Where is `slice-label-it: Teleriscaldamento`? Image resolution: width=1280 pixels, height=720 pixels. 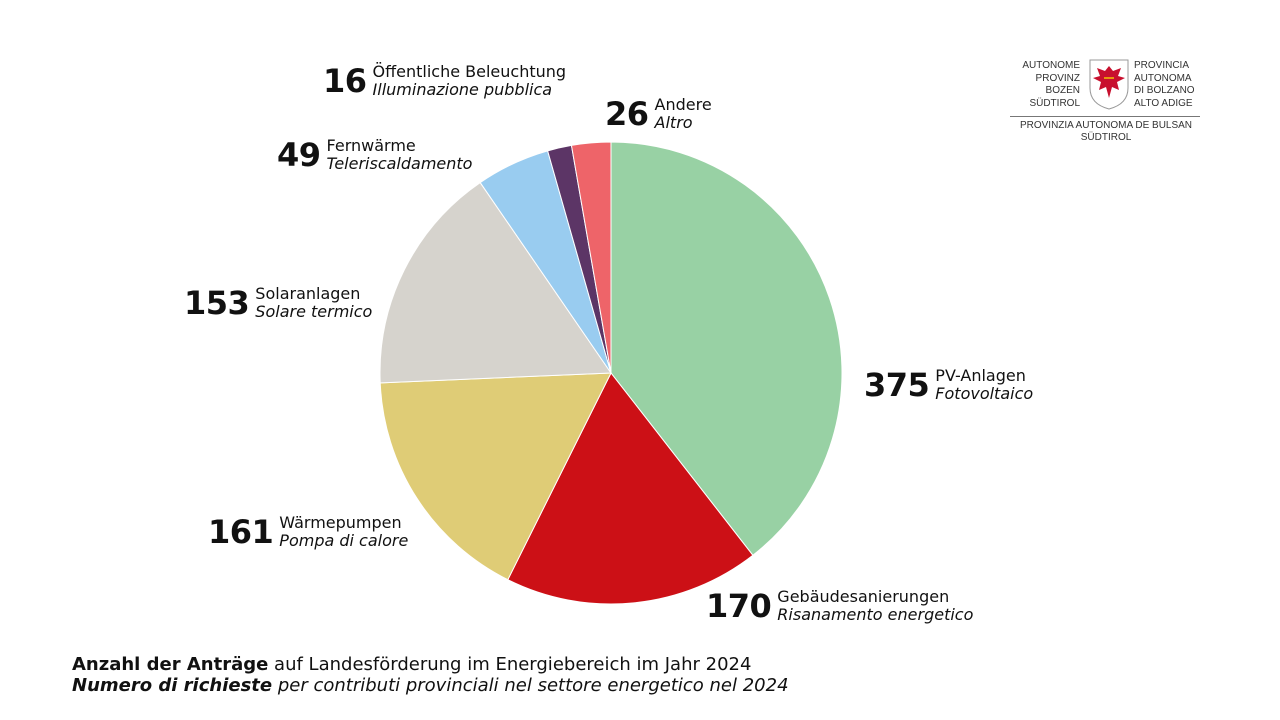 slice-label-it: Teleriscaldamento is located at coordinates (399, 163).